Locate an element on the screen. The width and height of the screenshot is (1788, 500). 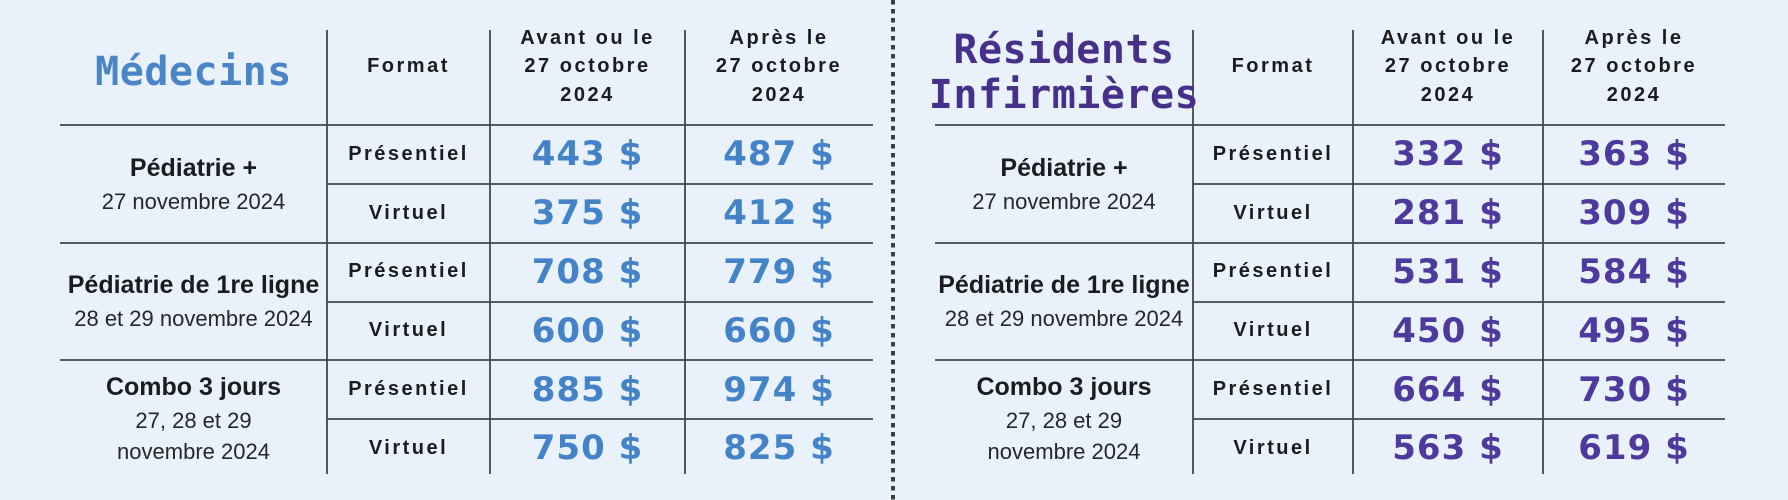
table-title: Résidents is located at coordinates (1064, 49).